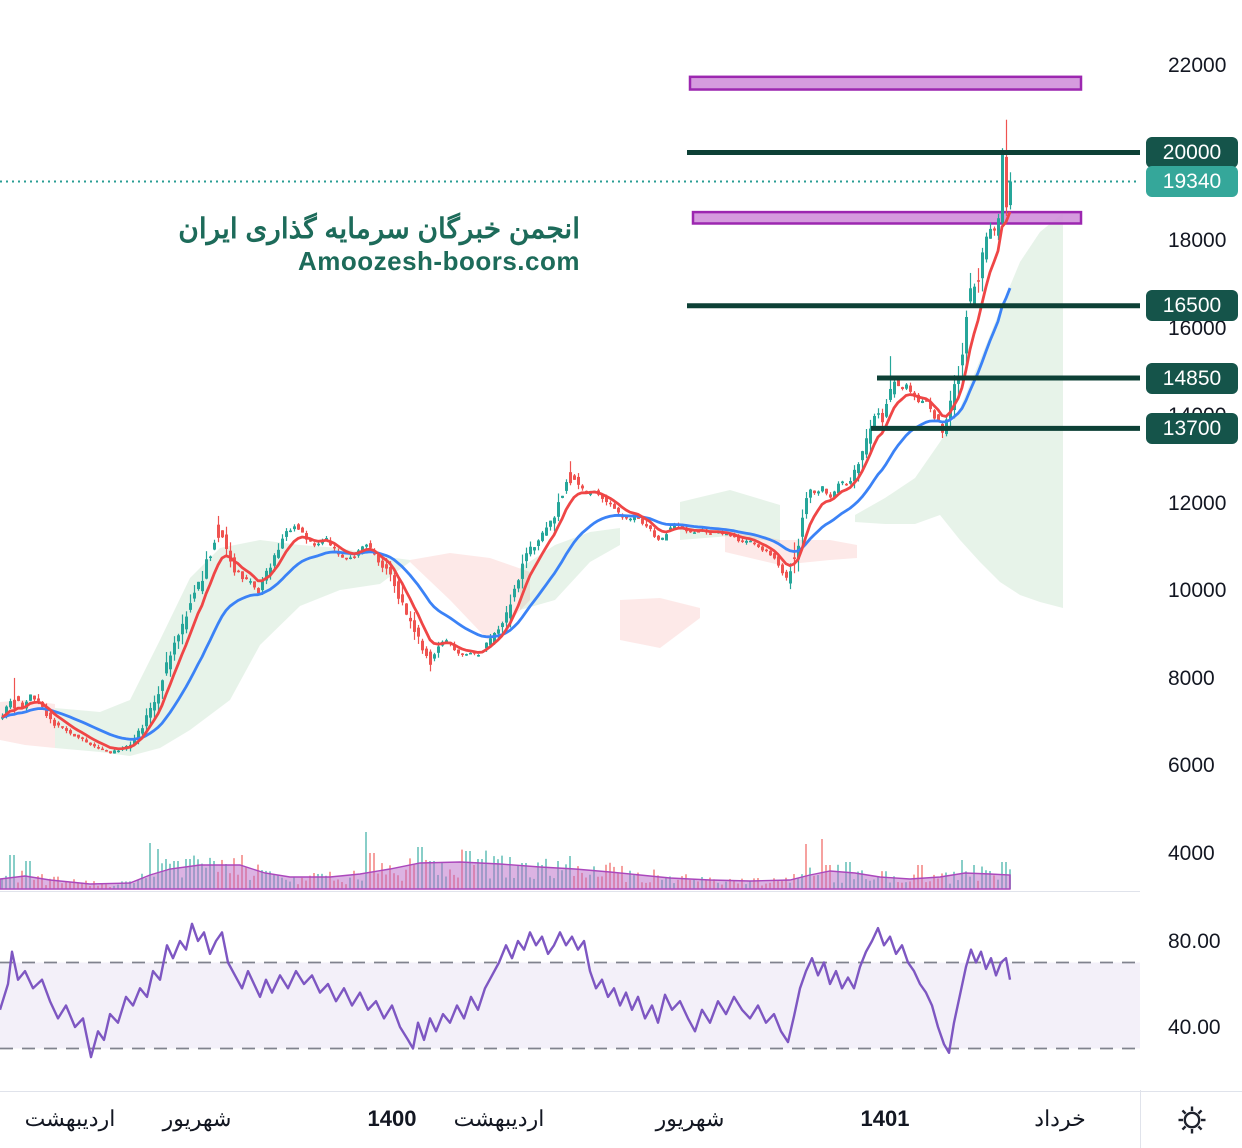 The image size is (1242, 1148). What do you see at coordinates (1060, 1118) in the screenshot?
I see `time-axis-label: خرداد` at bounding box center [1060, 1118].